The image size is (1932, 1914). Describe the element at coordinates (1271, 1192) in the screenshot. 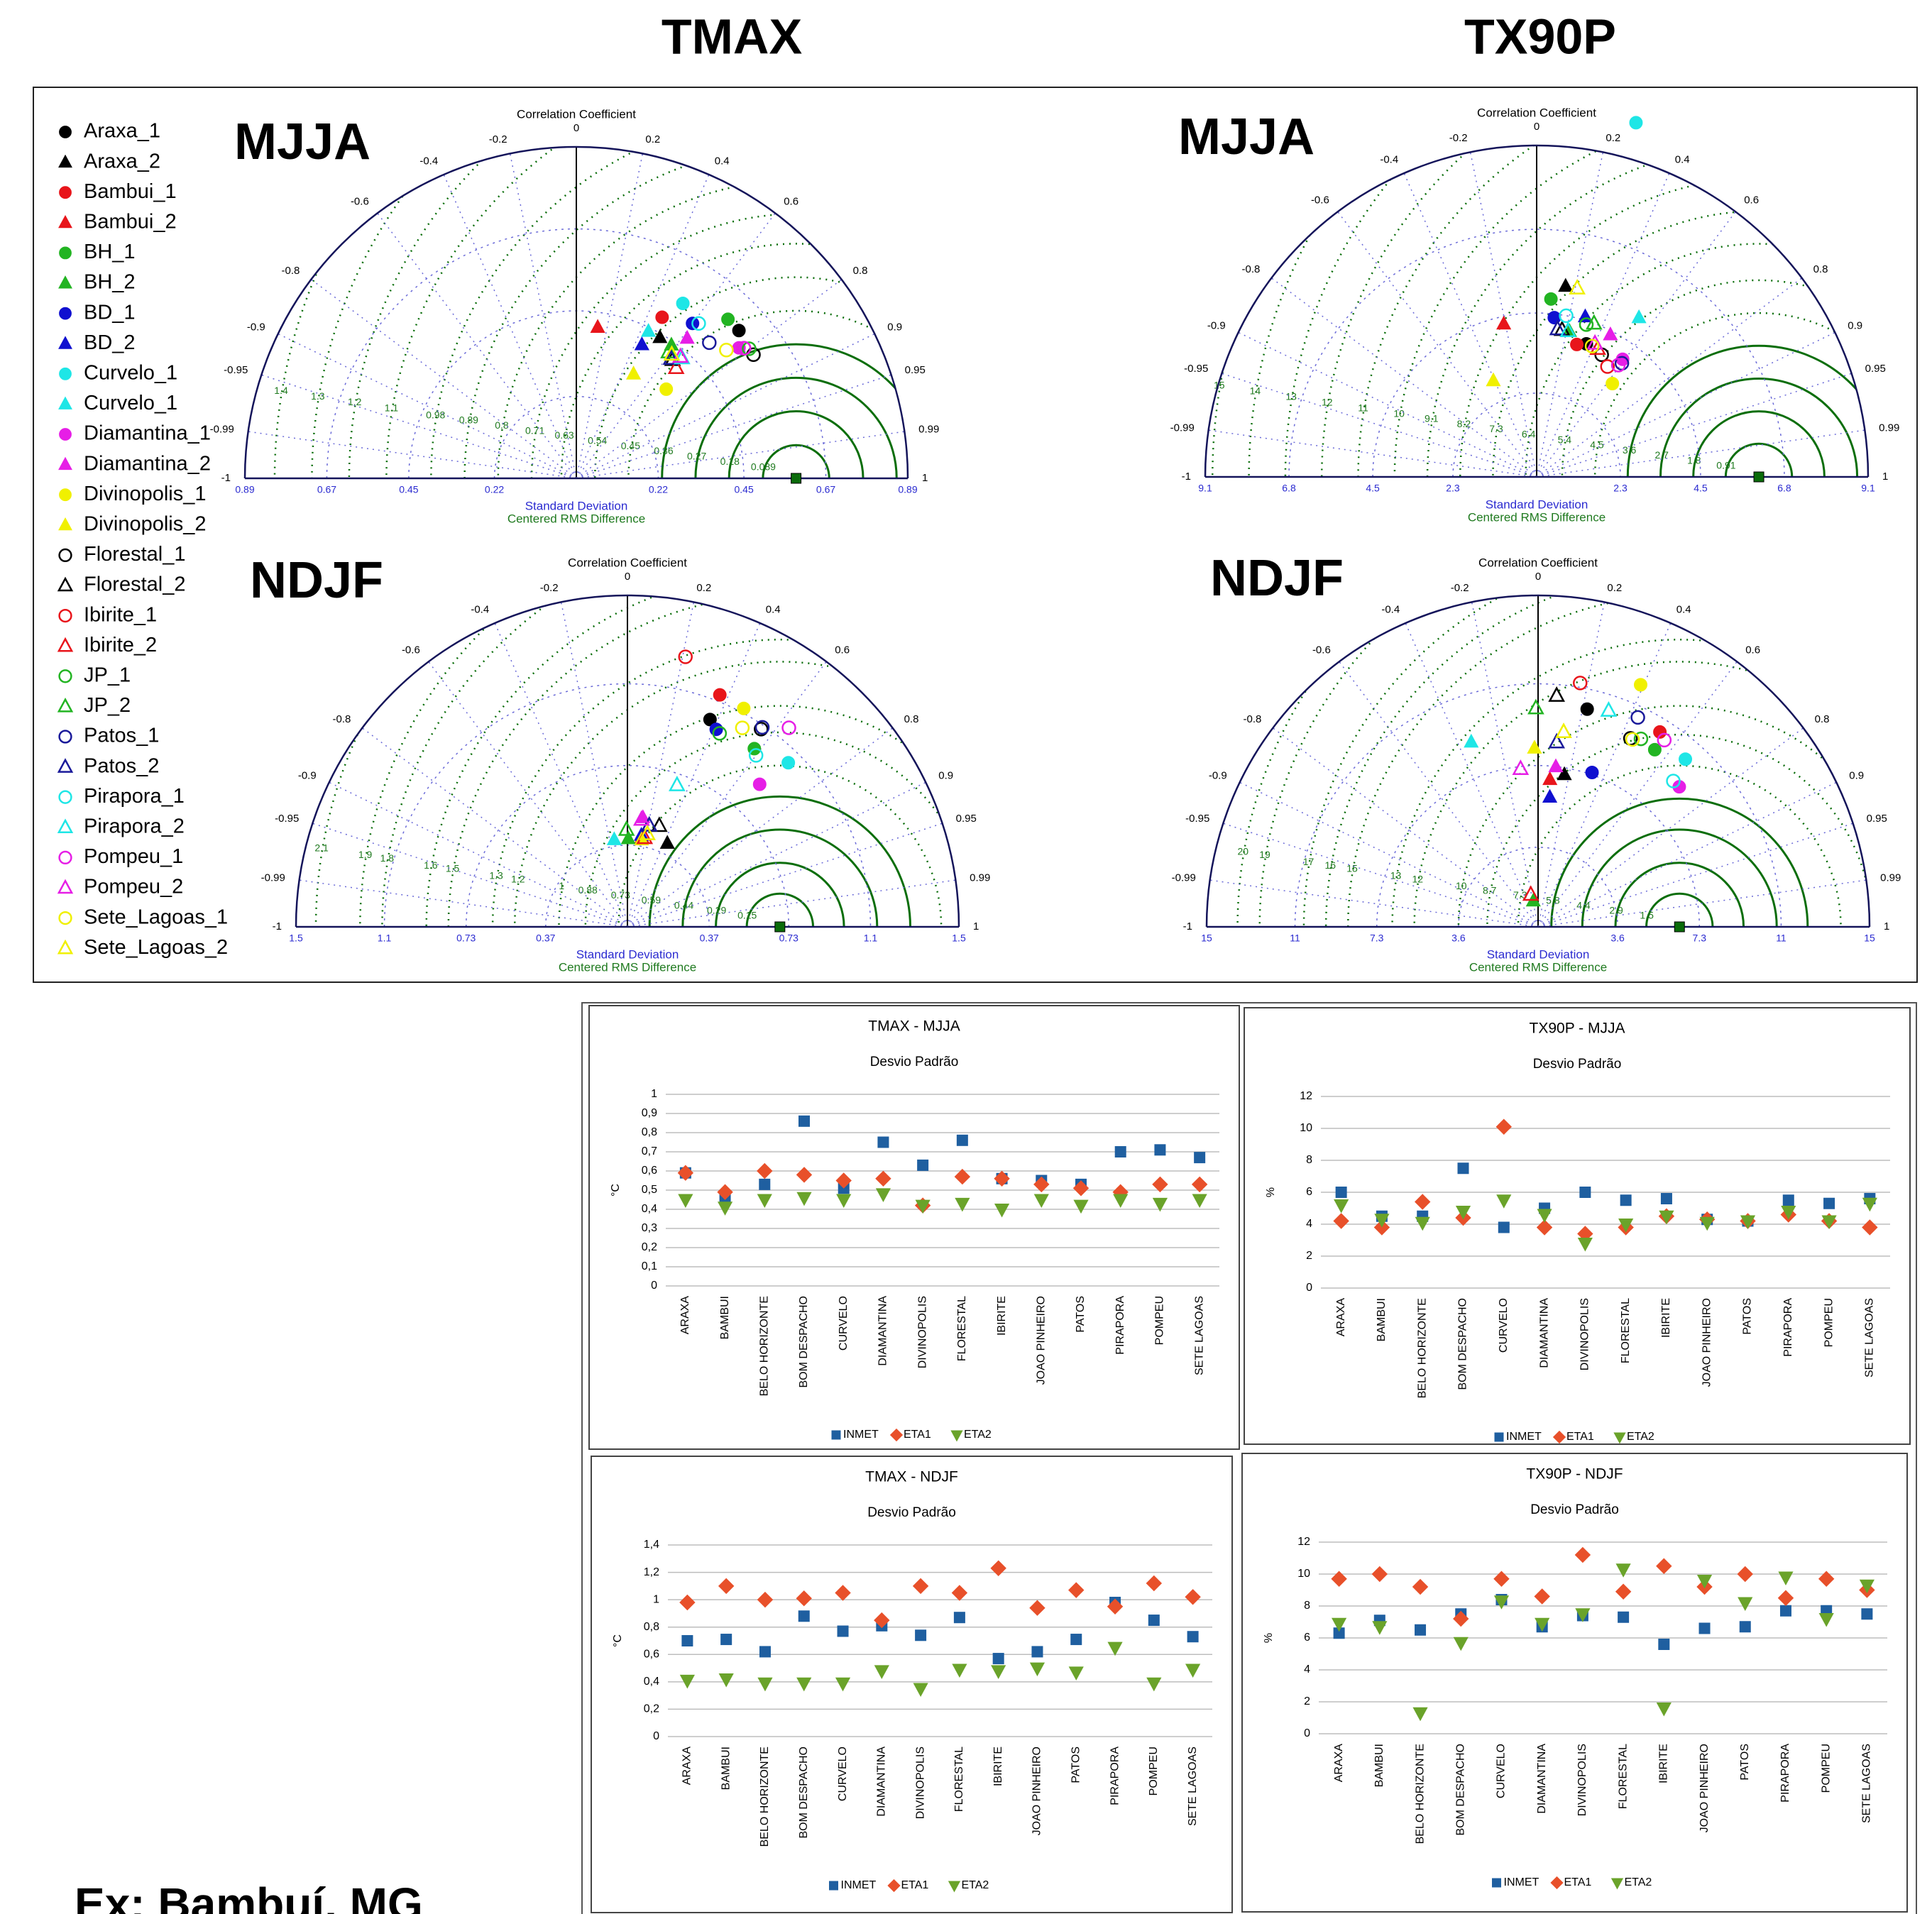

I see `y-axis-label: %` at that location.